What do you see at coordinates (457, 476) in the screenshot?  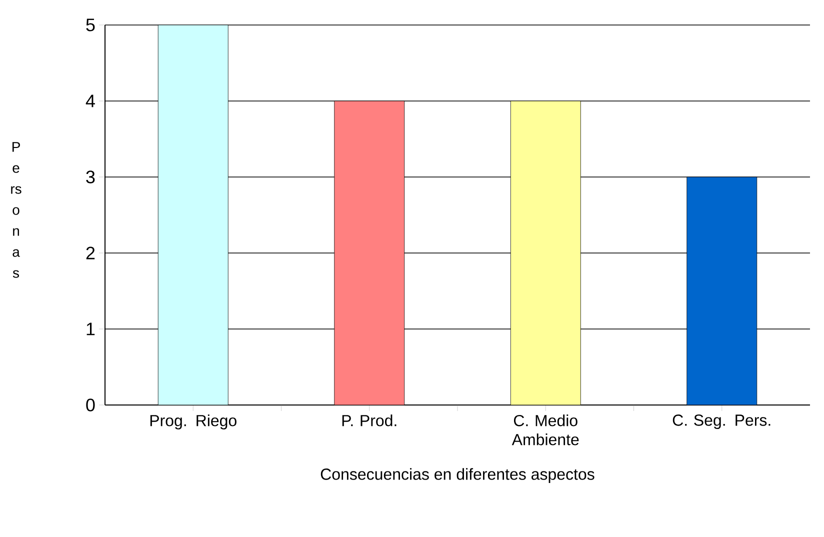 I see `x-axis-title: Consecuencias en diferentes aspectos` at bounding box center [457, 476].